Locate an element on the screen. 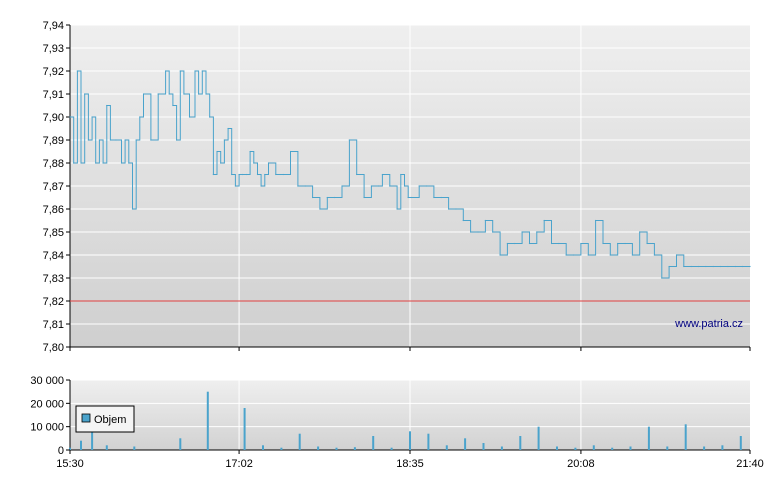 The image size is (780, 490). x-tick-label: 21:40 is located at coordinates (750, 464).